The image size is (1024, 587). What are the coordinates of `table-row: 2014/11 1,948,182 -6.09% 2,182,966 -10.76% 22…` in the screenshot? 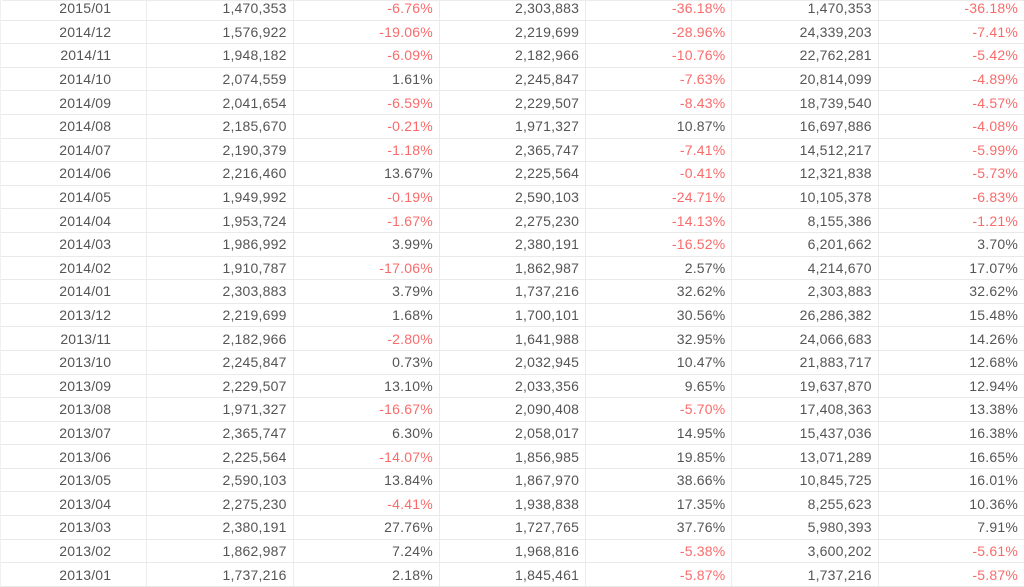 It's located at (512, 56).